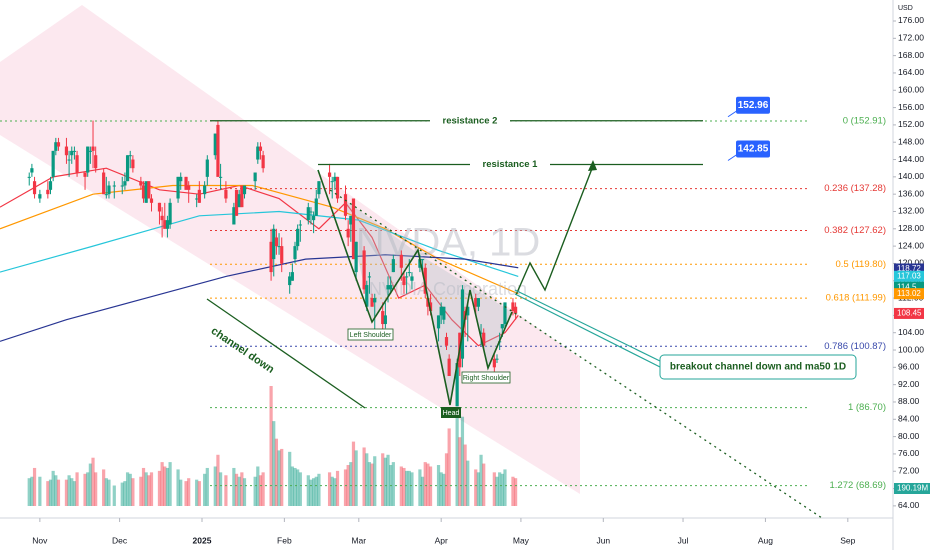 The width and height of the screenshot is (932, 550). I want to click on y-tick-label: 76.00, so click(909, 453).